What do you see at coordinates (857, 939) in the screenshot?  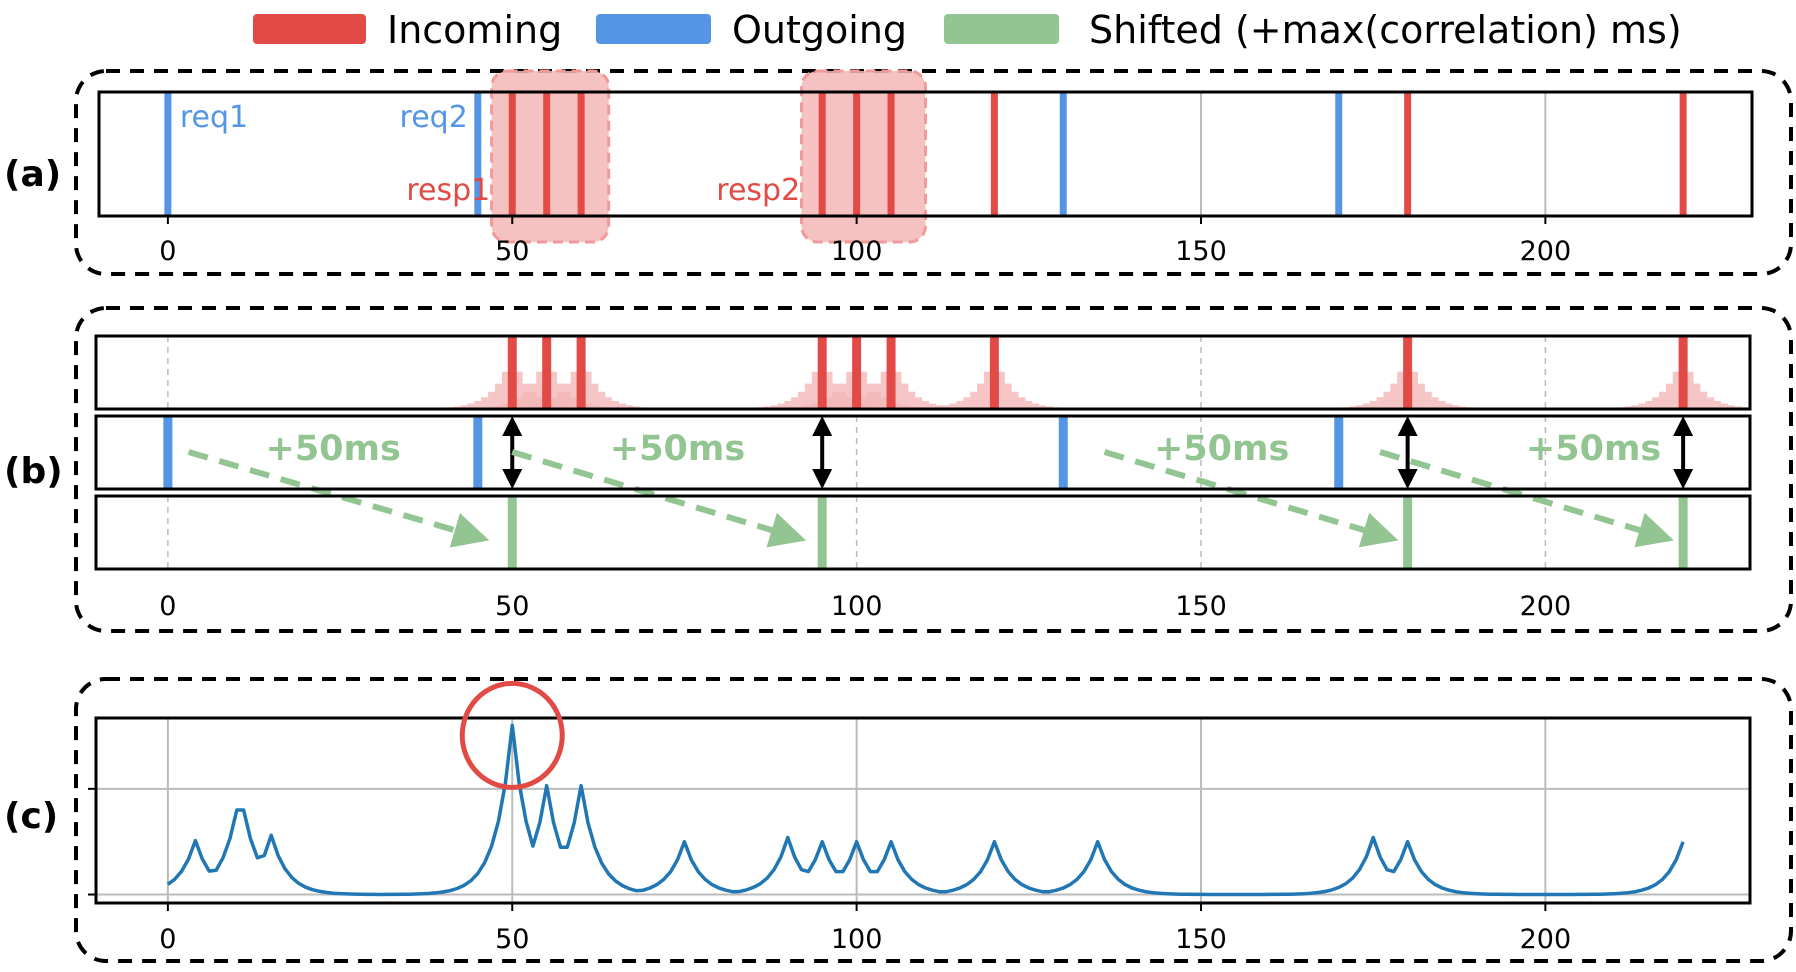 I see `panel-c-tick-label: 100` at bounding box center [857, 939].